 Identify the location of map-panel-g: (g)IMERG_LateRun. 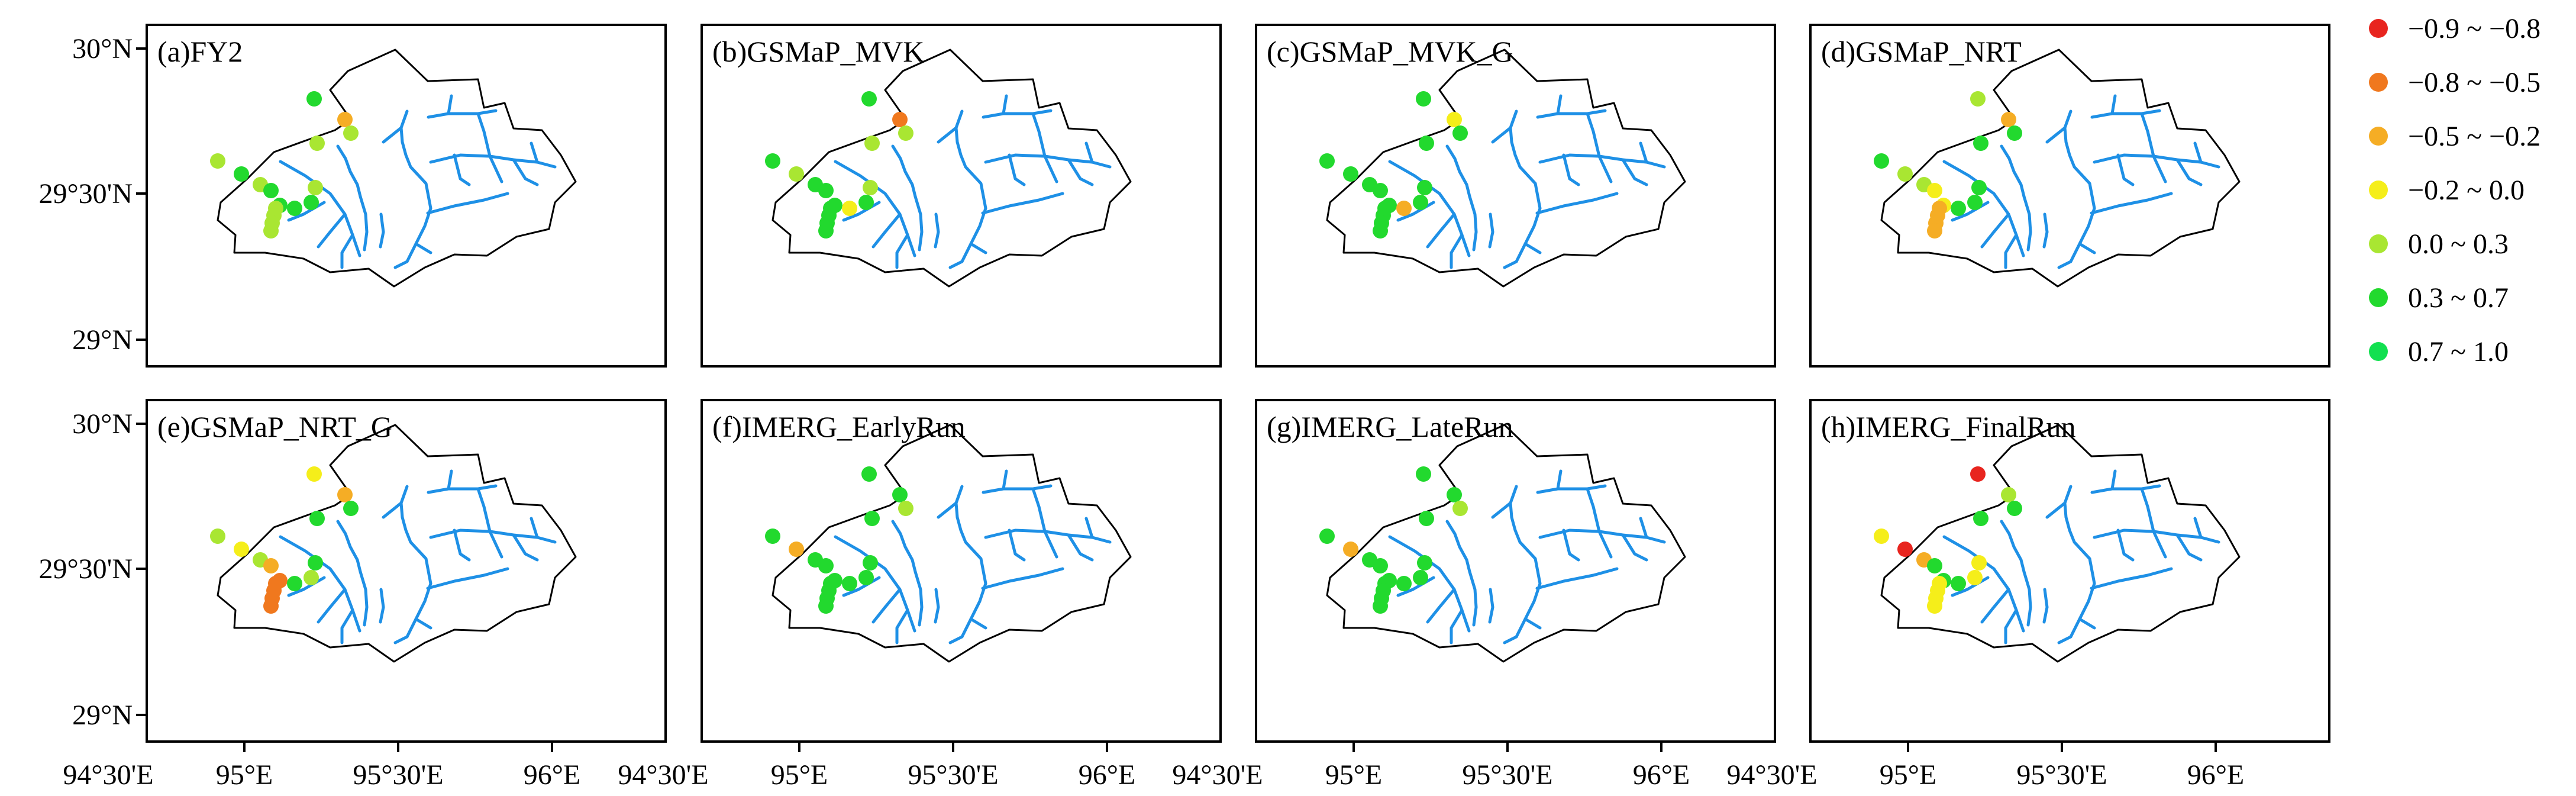
(1515, 571).